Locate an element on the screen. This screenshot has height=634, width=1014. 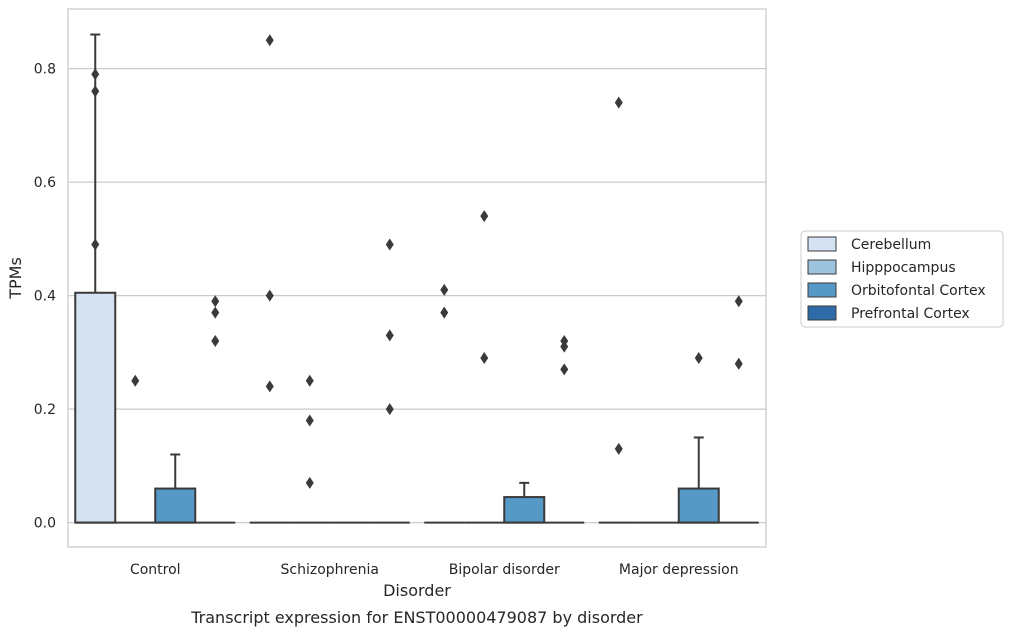
x-tick-label: Control is located at coordinates (155, 570).